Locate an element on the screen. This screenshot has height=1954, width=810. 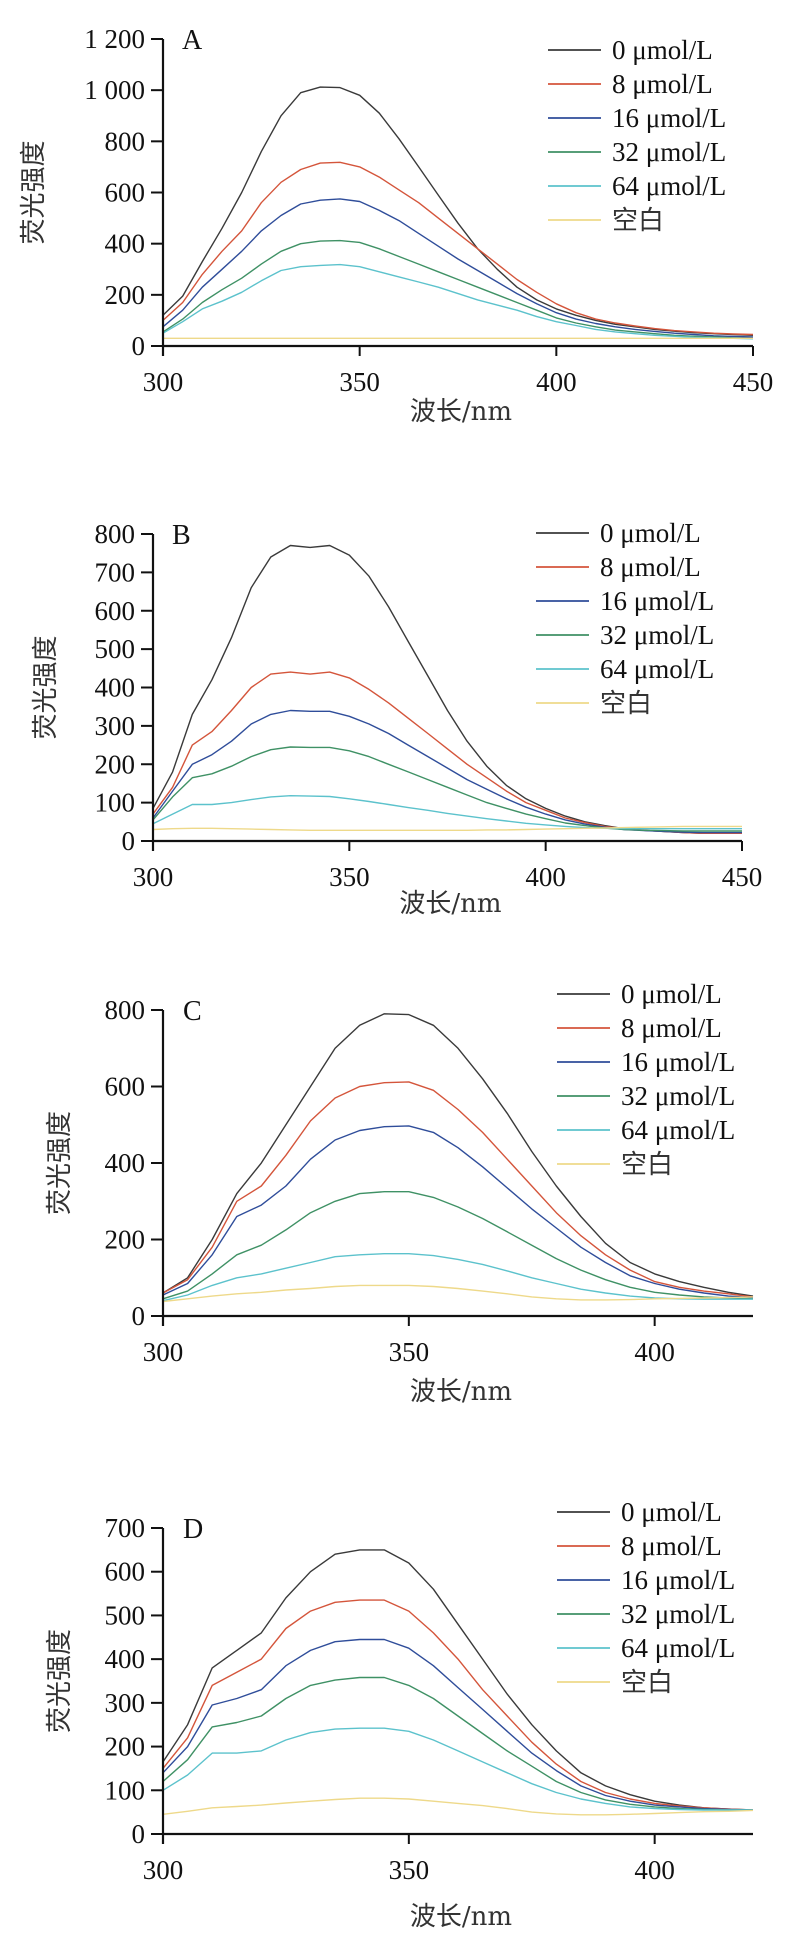
panel-letter: D is located at coordinates (193, 1529).